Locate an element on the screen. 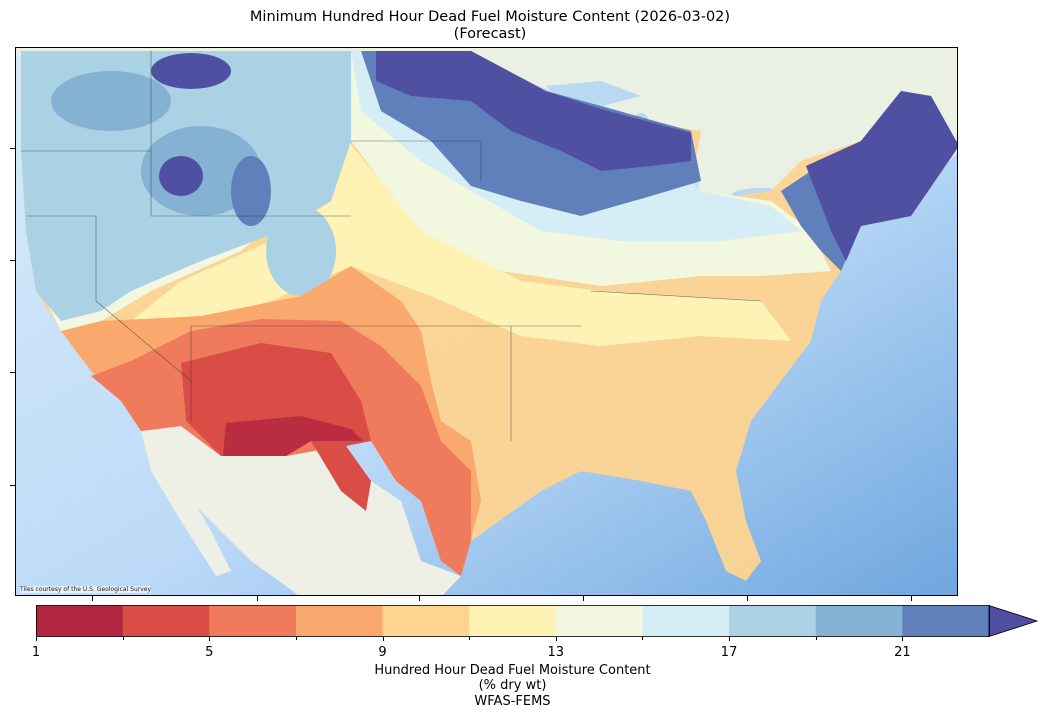 This screenshot has width=1046, height=721. fuel-moisture-19-21-washington is located at coordinates (111, 101).